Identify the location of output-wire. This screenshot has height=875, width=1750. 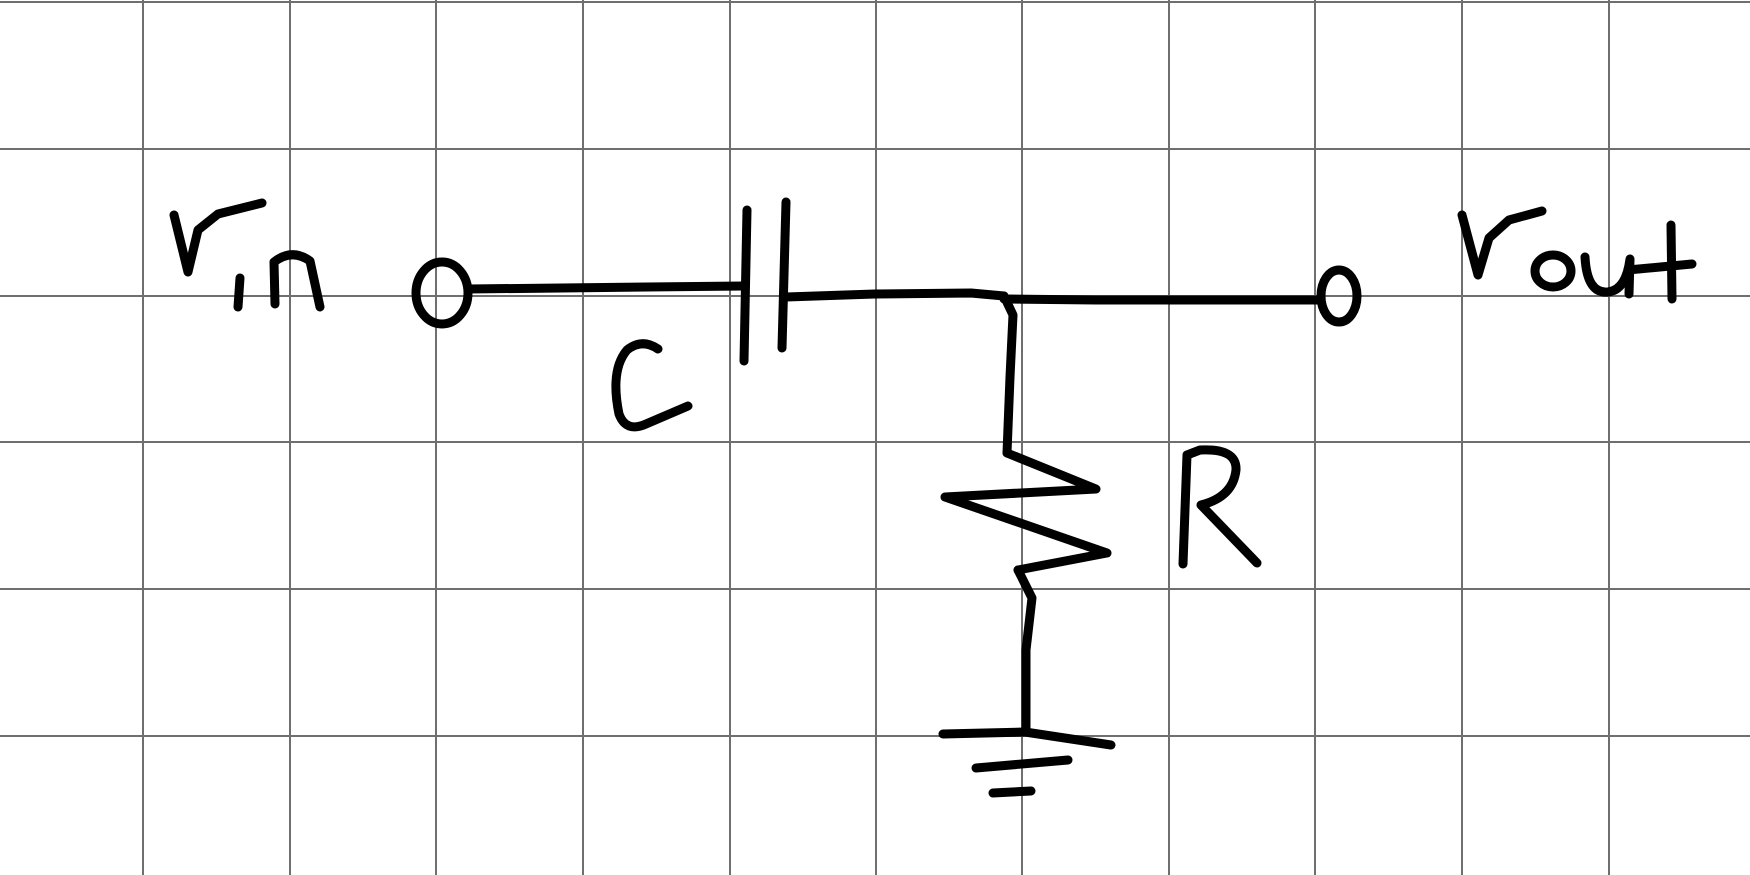
(1162, 299).